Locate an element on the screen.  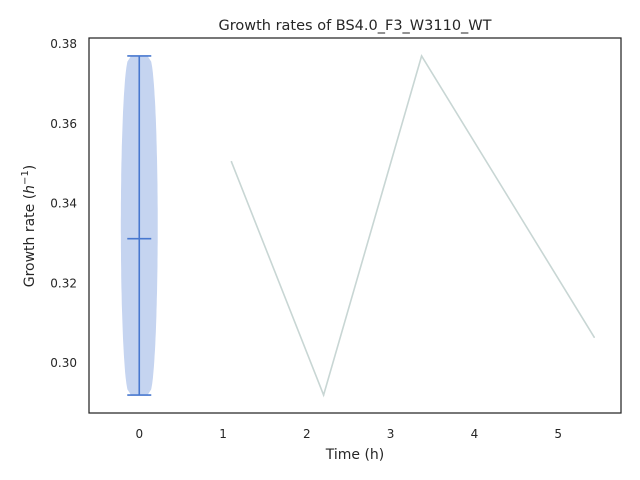
y-axis-ticks: 0.30 0.32 0.34 0.36 0.38 is located at coordinates (63, 203).